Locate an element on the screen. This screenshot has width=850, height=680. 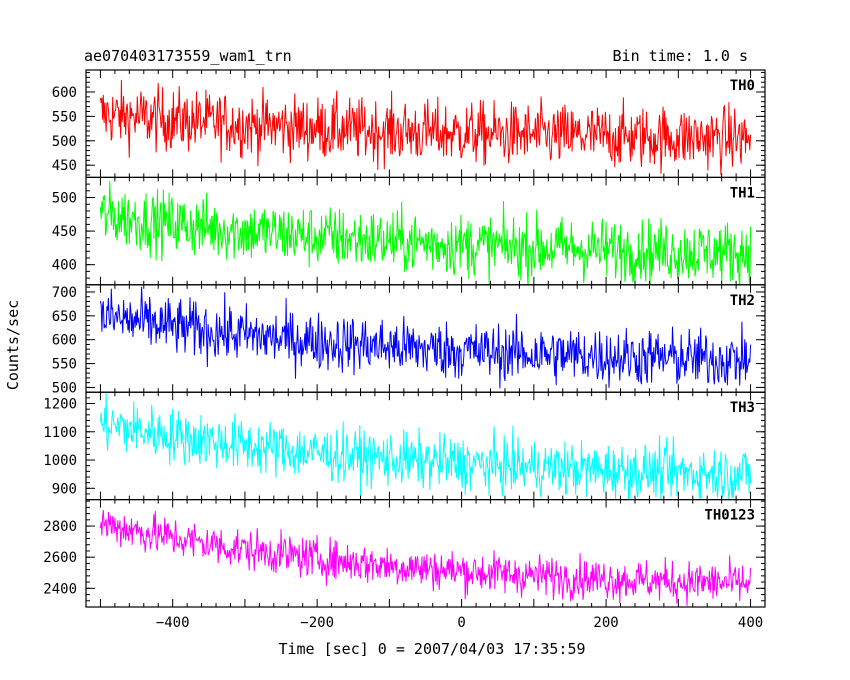
panel-label: TH1 is located at coordinates (742, 193).